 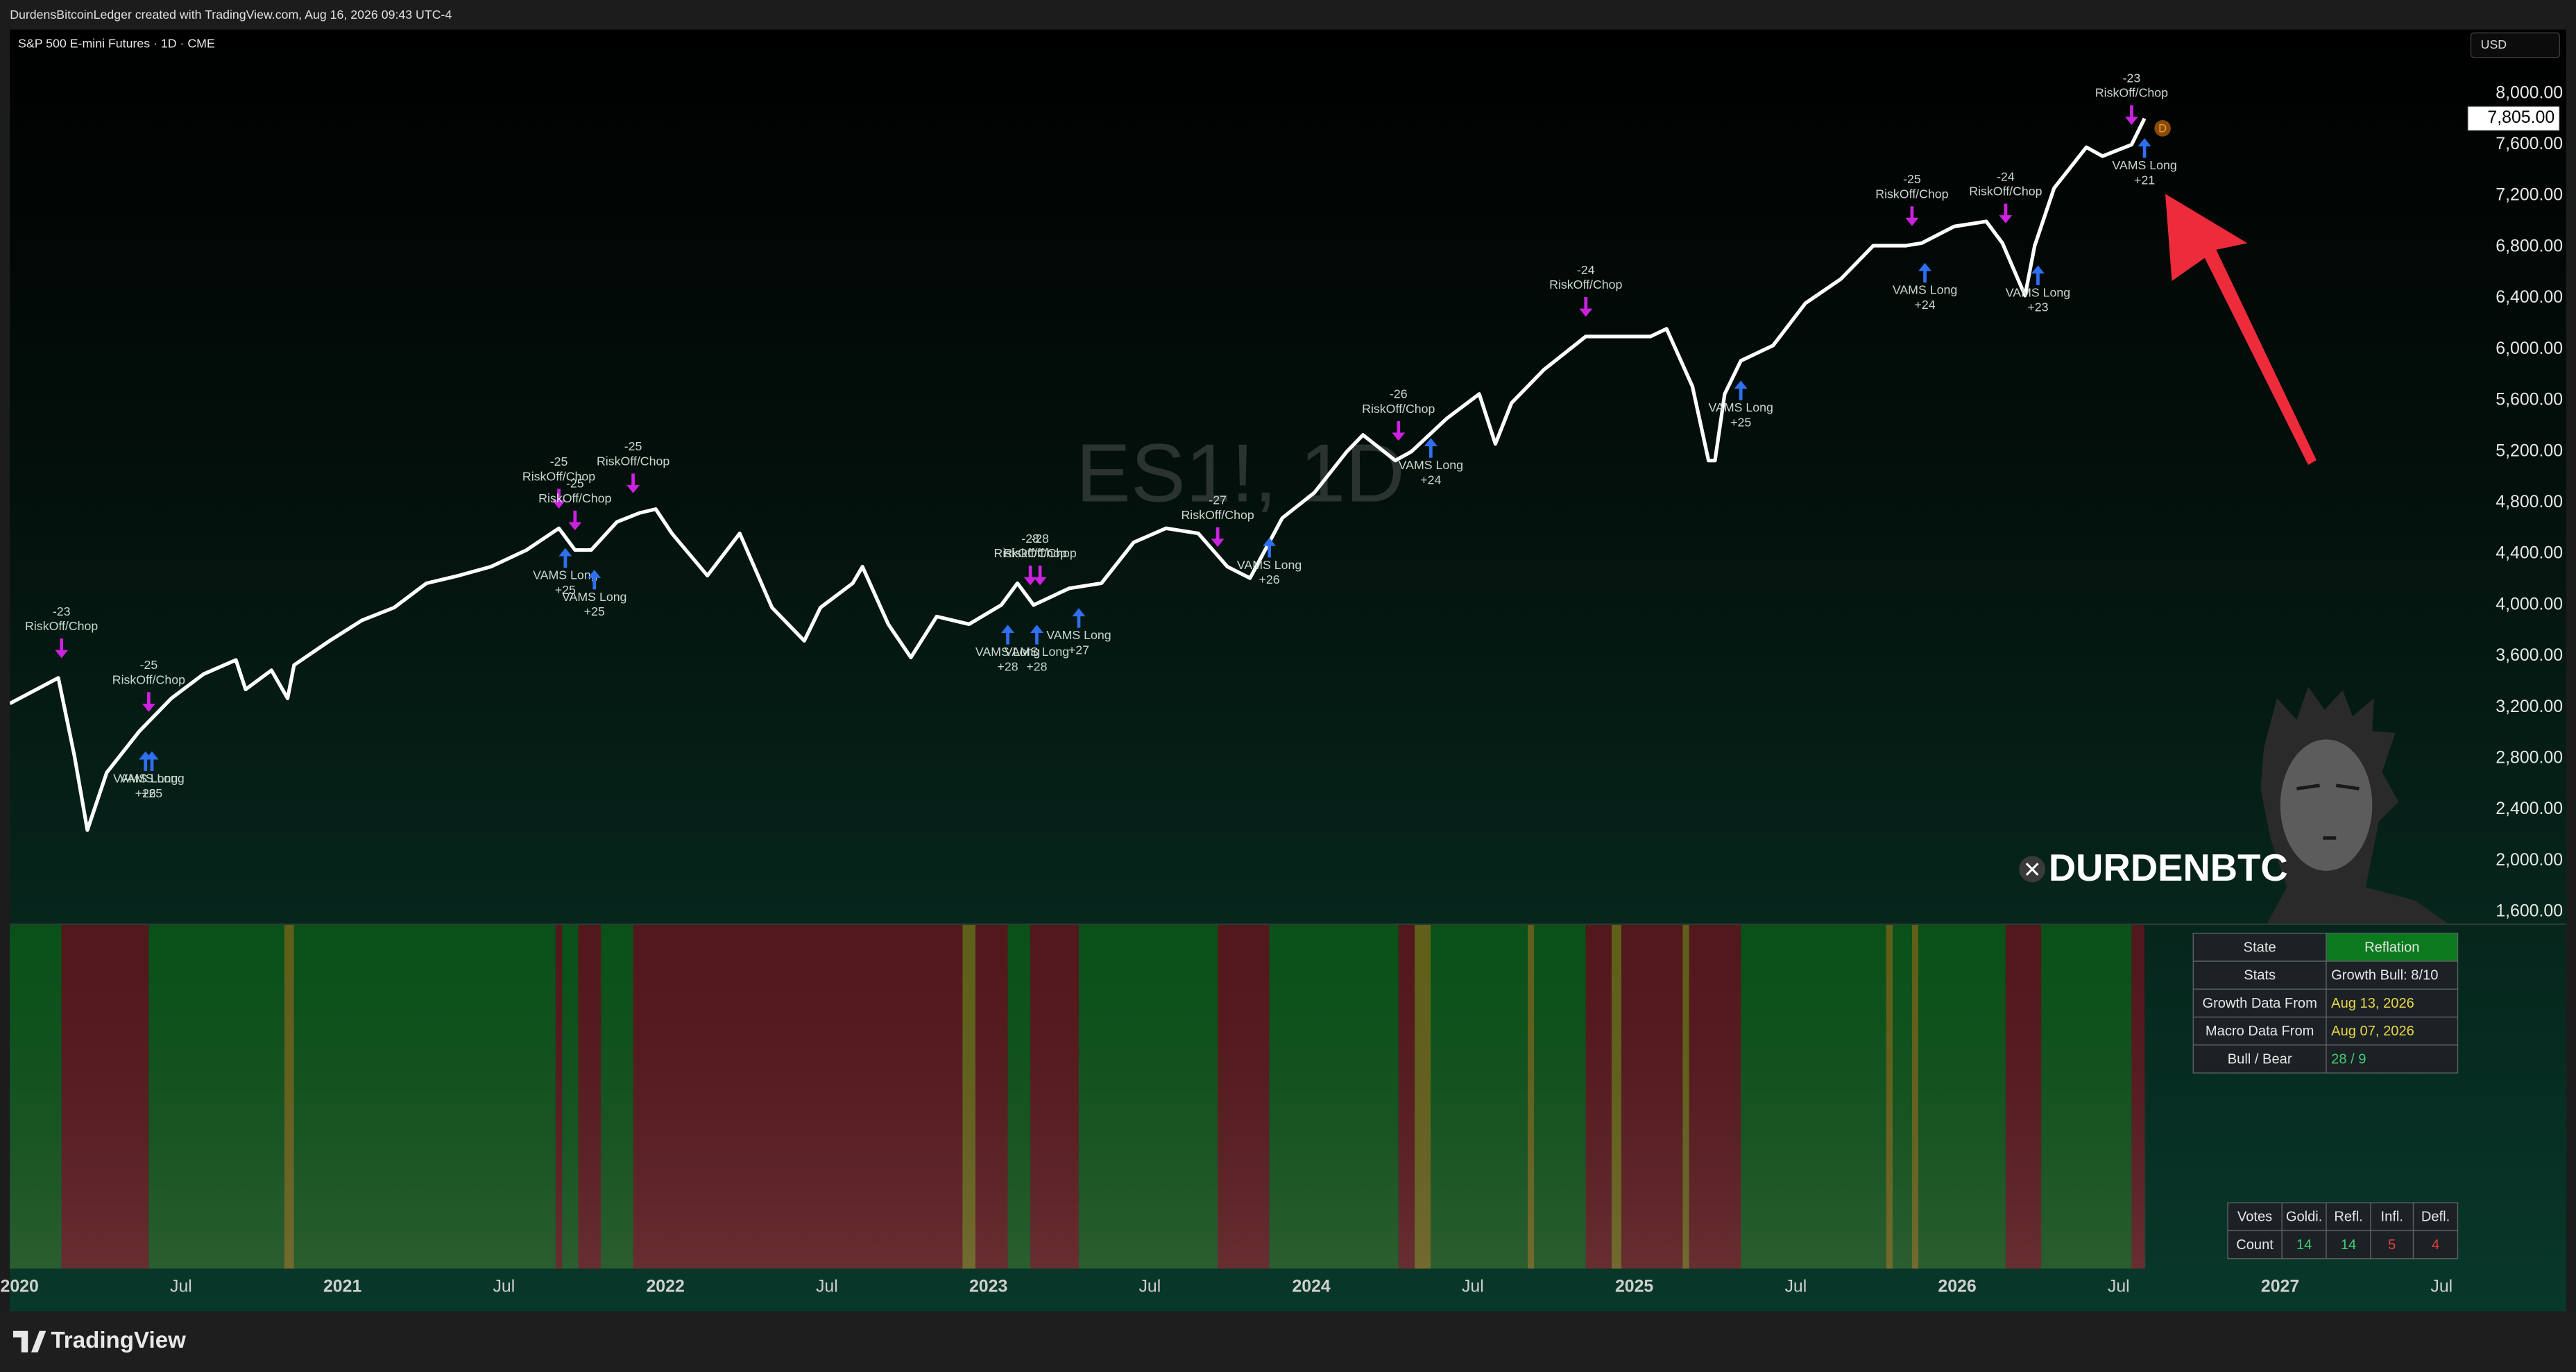 What do you see at coordinates (2392, 1217) in the screenshot?
I see `table-text: Infl.` at bounding box center [2392, 1217].